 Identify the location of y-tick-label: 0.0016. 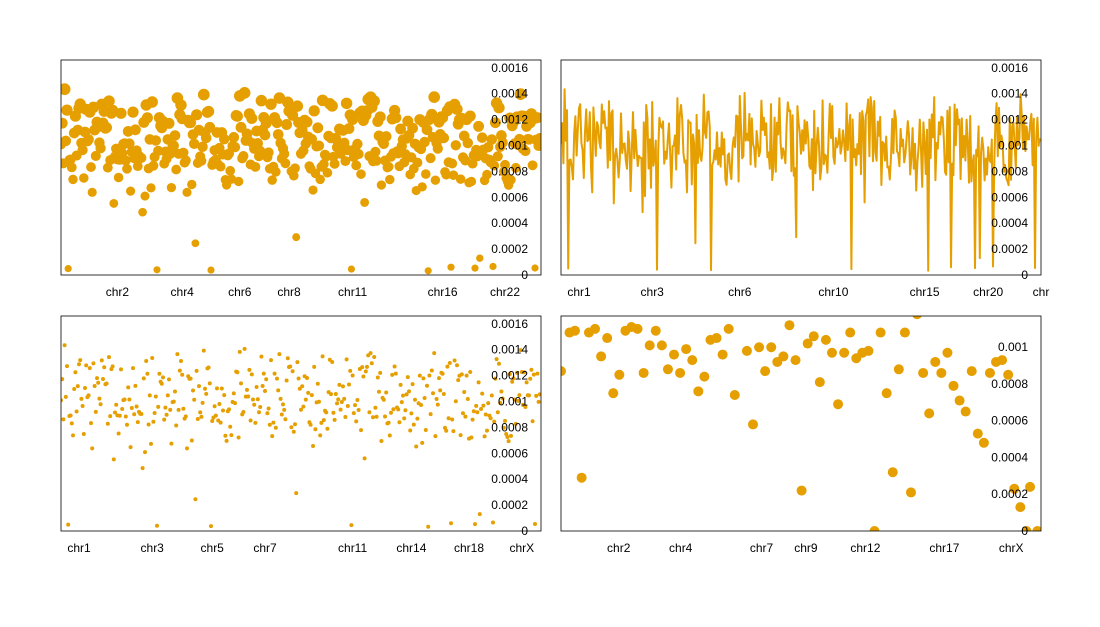
(509, 324).